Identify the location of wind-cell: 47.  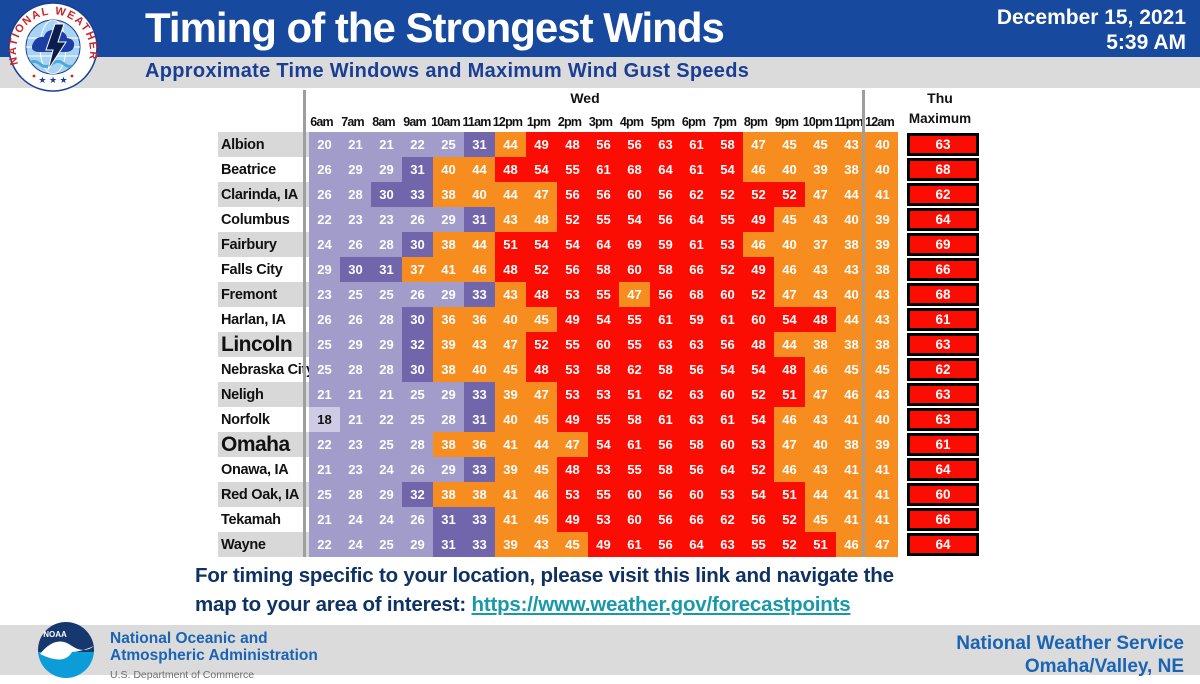
(510, 344).